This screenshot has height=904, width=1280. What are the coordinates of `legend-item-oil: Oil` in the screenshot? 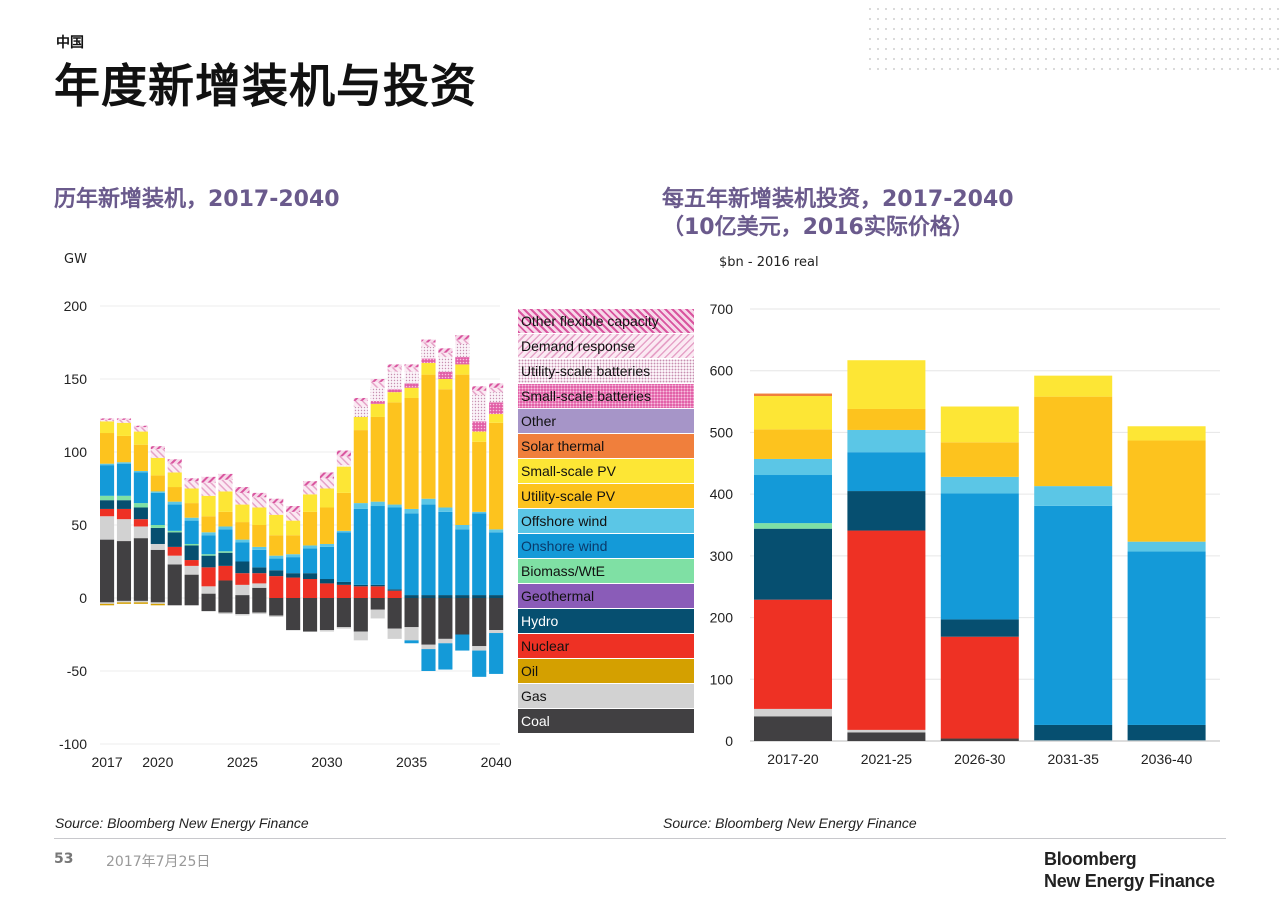 It's located at (606, 671).